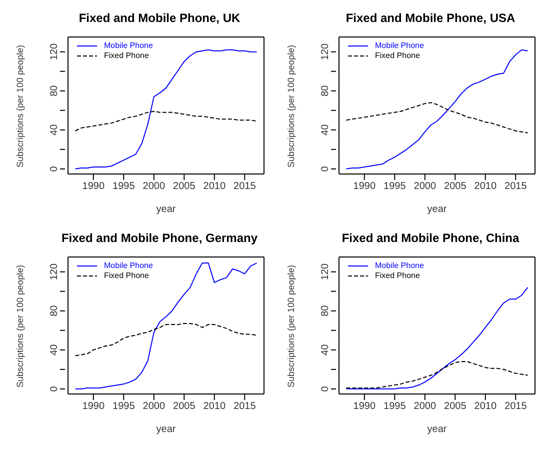 The image size is (543, 452). What do you see at coordinates (160, 18) in the screenshot?
I see `chart-title: Fixed and Mobile Phone, UK` at bounding box center [160, 18].